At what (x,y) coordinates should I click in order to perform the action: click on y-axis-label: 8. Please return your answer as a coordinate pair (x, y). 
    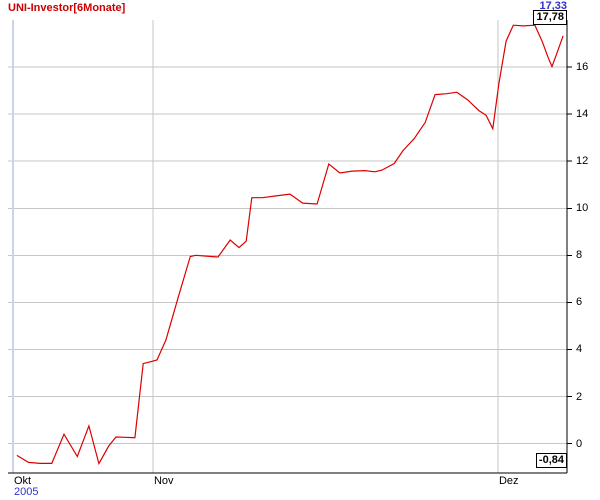
    Looking at the image, I should click on (579, 255).